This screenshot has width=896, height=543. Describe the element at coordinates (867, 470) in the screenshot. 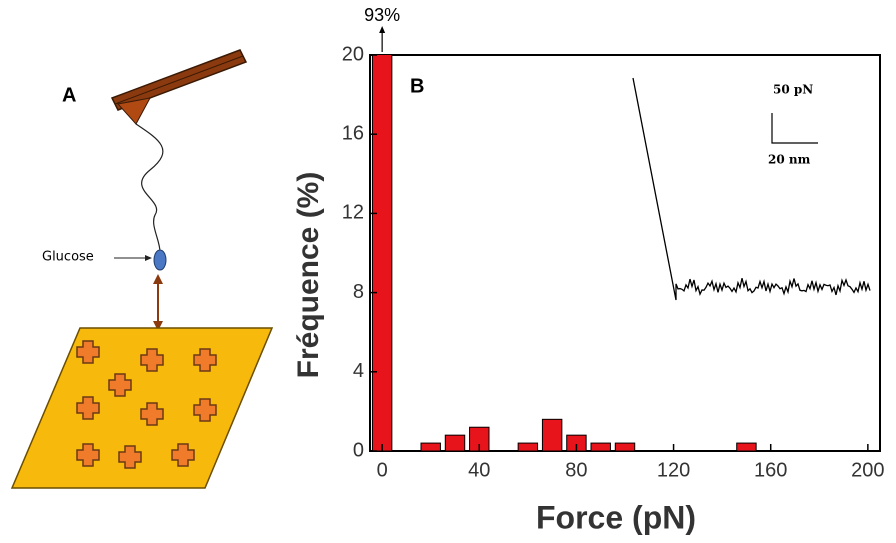

I see `x-tick-label: 200` at that location.